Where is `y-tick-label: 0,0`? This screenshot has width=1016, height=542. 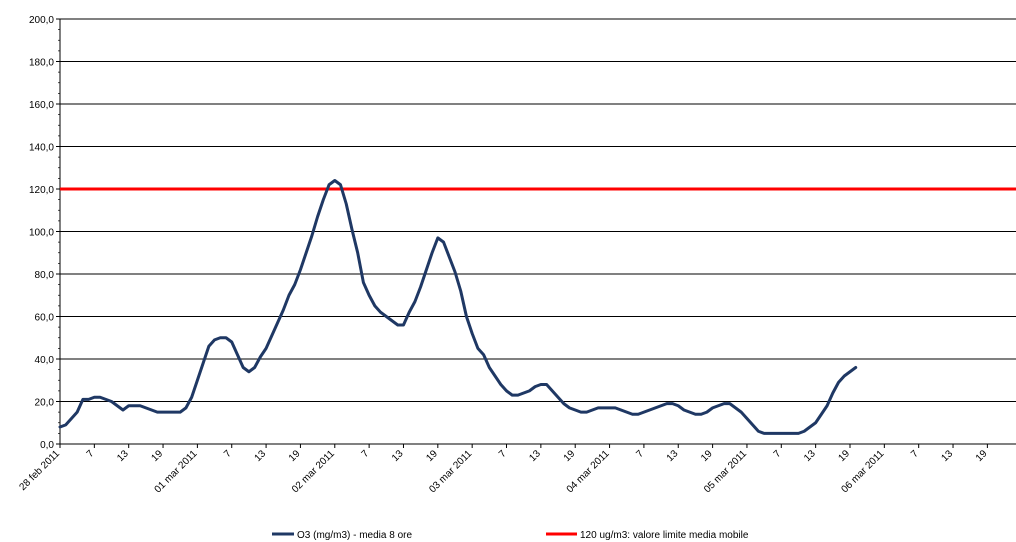
y-tick-label: 0,0 is located at coordinates (47, 445).